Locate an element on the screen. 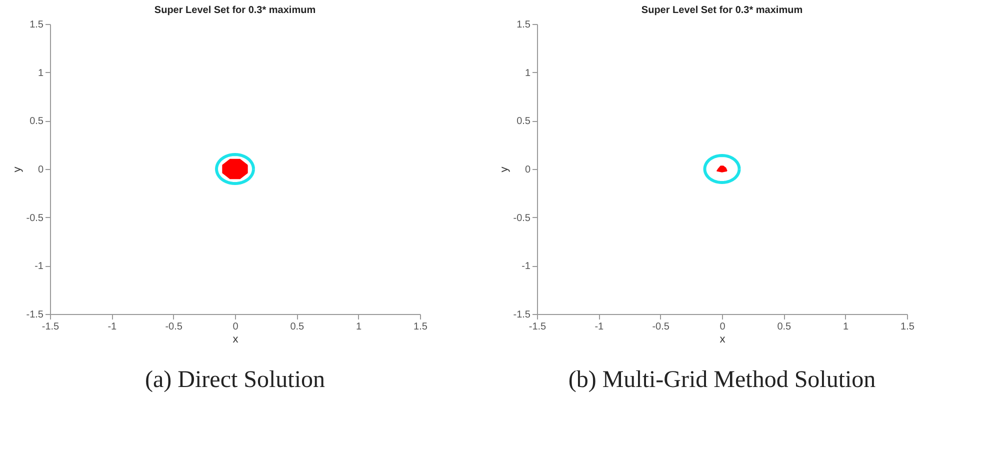  text: (b) Multi-Grid Method Solution is located at coordinates (722, 380).